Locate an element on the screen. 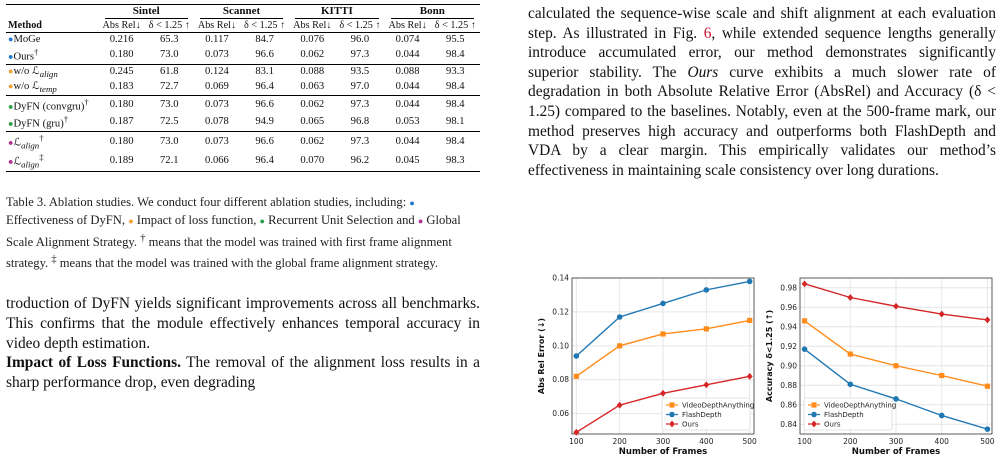 The image size is (1002, 466). method-cell: ●ℒalign‡ is located at coordinates (52, 162).